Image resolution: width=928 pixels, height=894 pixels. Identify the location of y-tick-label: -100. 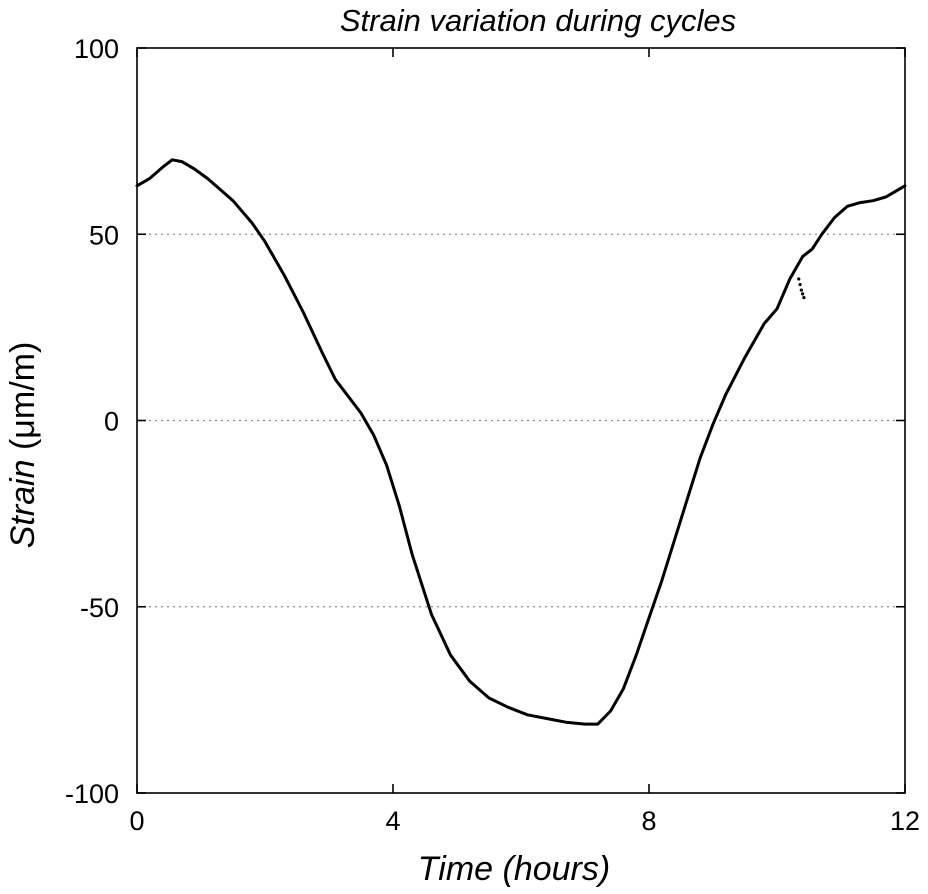
(92, 794).